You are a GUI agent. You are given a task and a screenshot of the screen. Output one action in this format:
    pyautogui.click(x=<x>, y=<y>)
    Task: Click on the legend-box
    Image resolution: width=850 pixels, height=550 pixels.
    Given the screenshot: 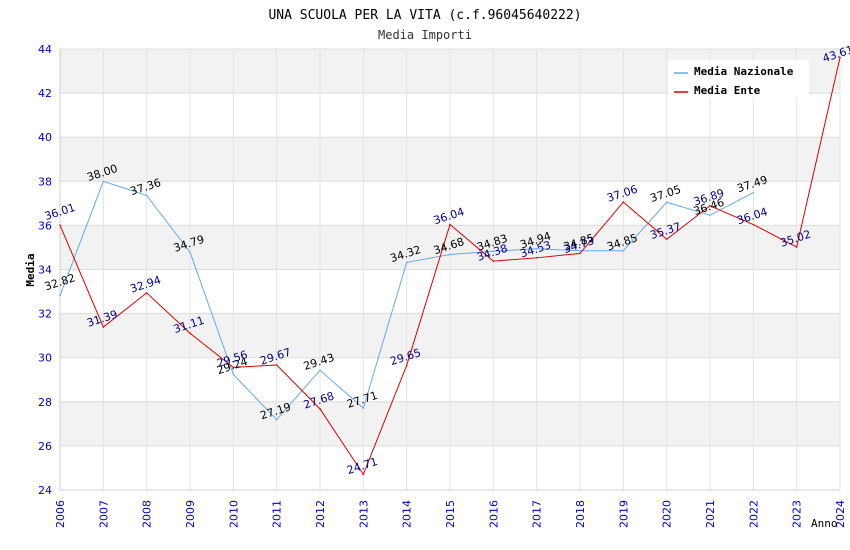 What is the action you would take?
    pyautogui.click(x=738, y=79)
    